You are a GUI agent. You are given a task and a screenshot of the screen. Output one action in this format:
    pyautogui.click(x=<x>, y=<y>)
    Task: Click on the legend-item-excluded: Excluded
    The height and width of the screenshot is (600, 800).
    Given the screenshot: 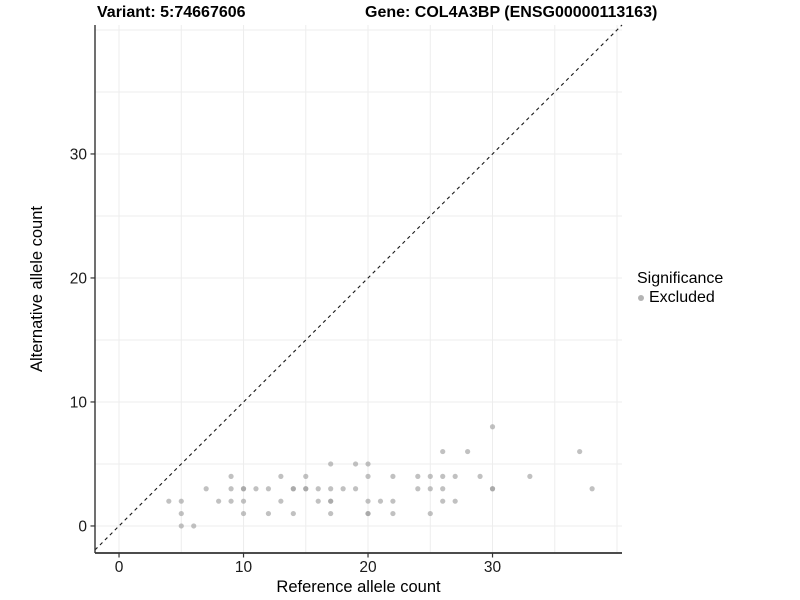 What is the action you would take?
    pyautogui.click(x=680, y=297)
    